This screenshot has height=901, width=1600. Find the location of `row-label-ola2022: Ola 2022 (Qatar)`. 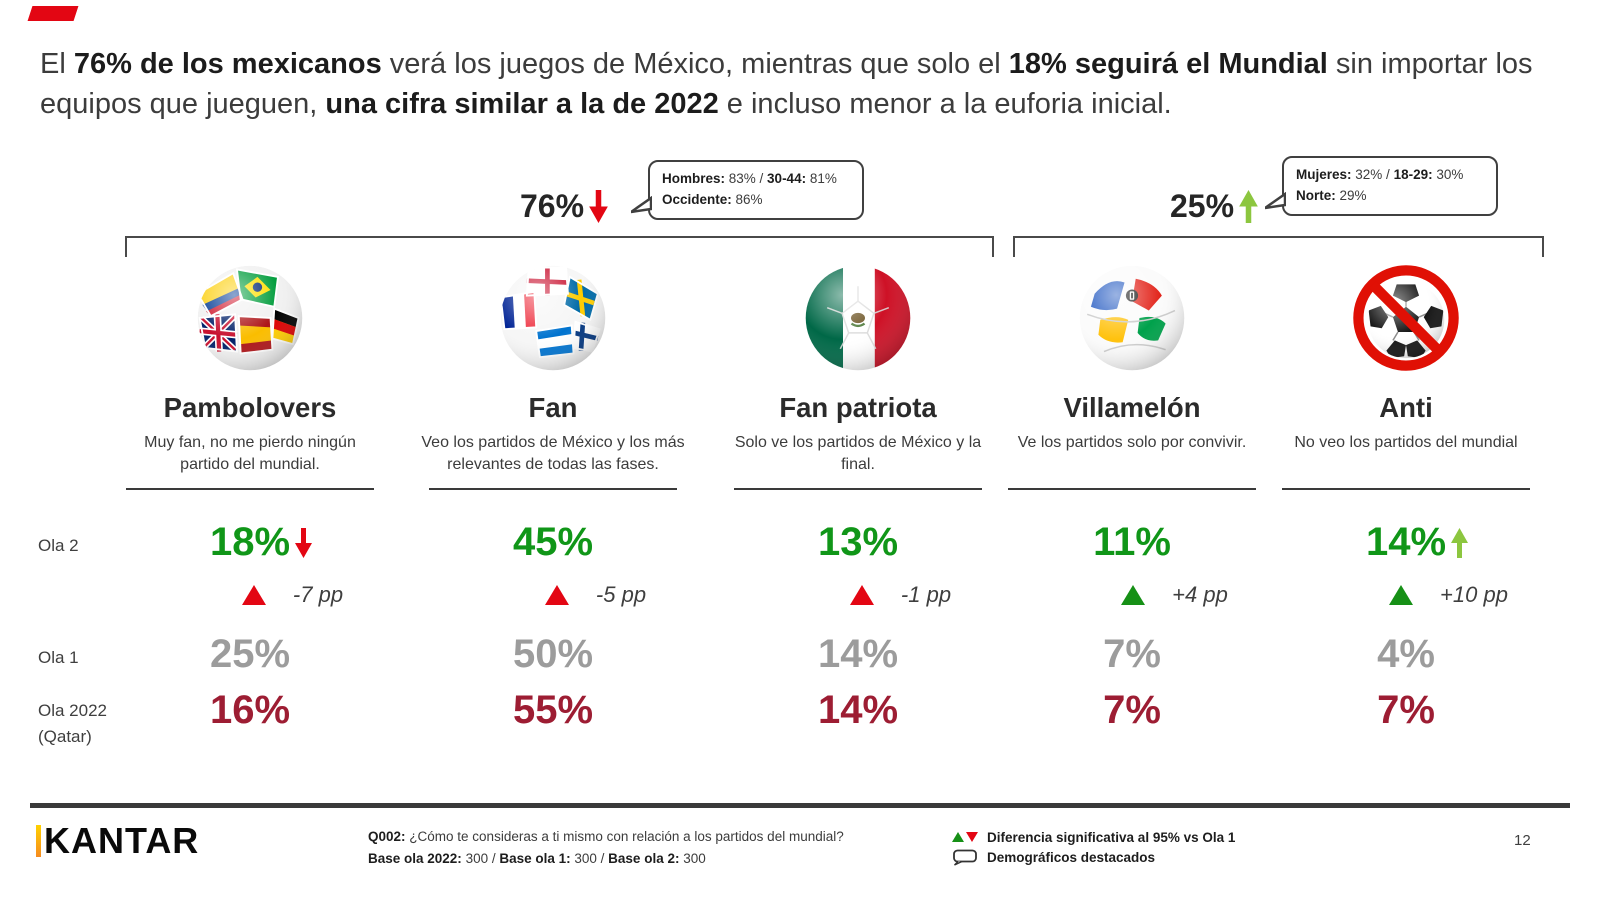

row-label-ola2022: Ola 2022 (Qatar) is located at coordinates (72, 723).